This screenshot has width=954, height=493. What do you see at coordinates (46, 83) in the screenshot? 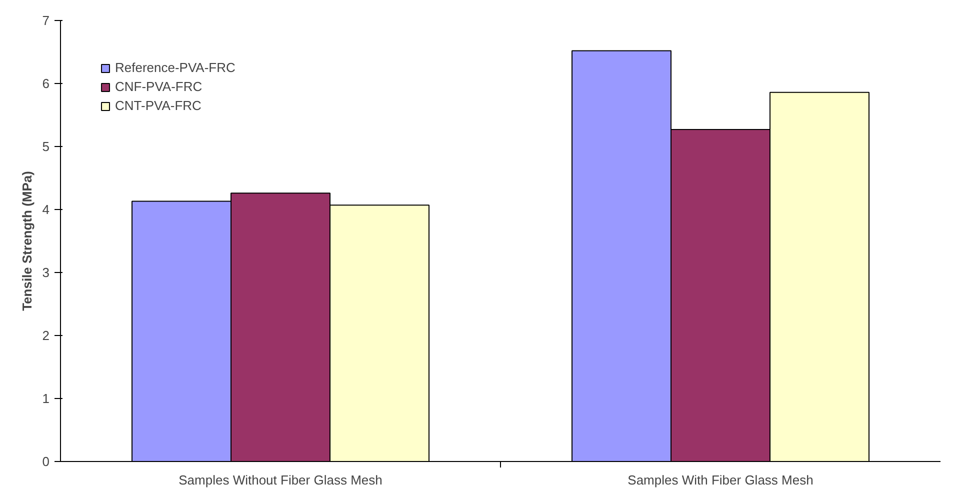
I see `y-tick-label: 6` at bounding box center [46, 83].